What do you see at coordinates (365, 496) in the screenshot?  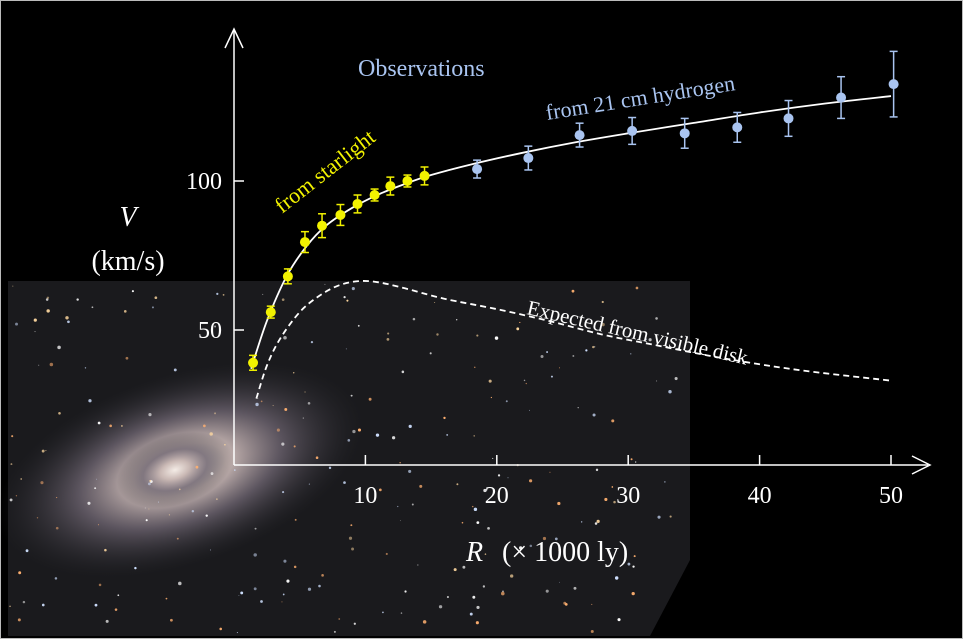 I see `x-tick-label: 10` at bounding box center [365, 496].